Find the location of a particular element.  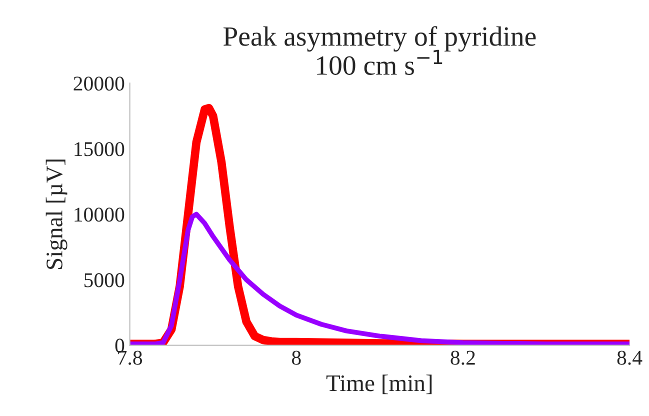

x-tick-label: 8.2 is located at coordinates (462, 357).